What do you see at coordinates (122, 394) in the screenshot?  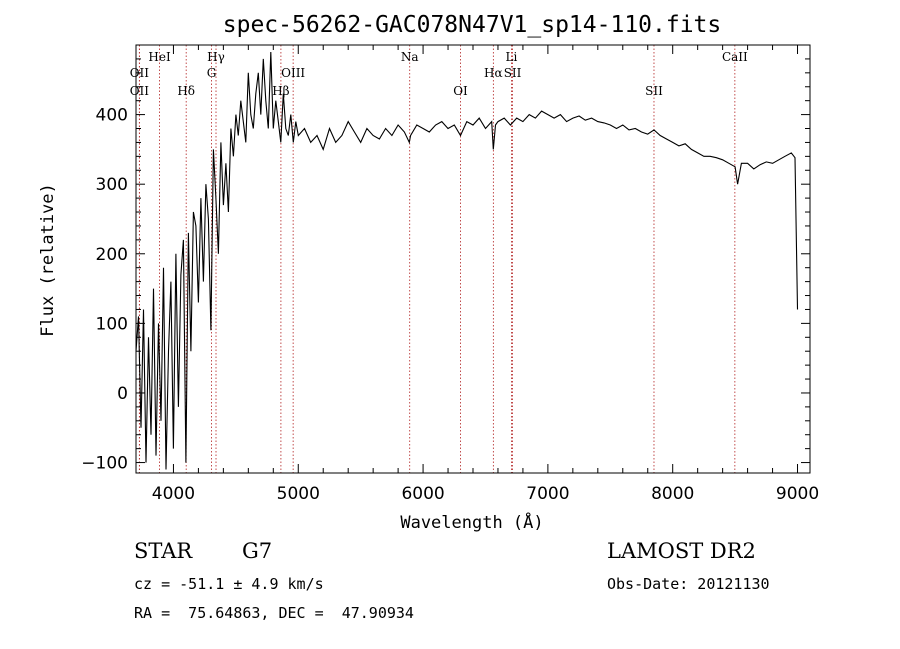 I see `y-tick-label: 0` at bounding box center [122, 394].